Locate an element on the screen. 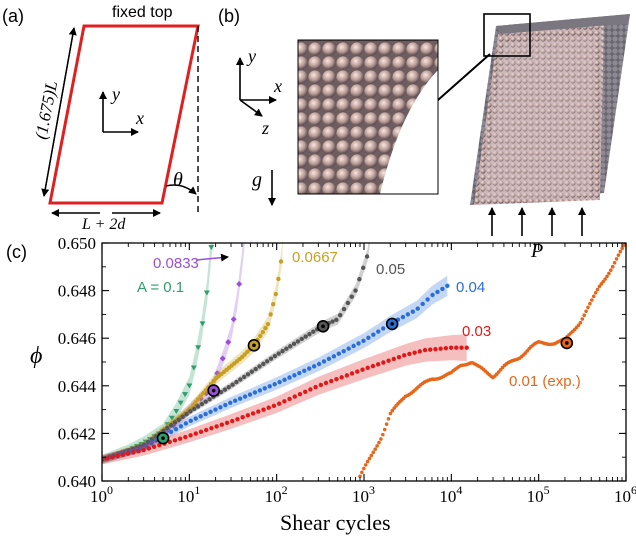 This screenshot has width=636, height=539. x-tick-label: 10⁴ is located at coordinates (450, 494).